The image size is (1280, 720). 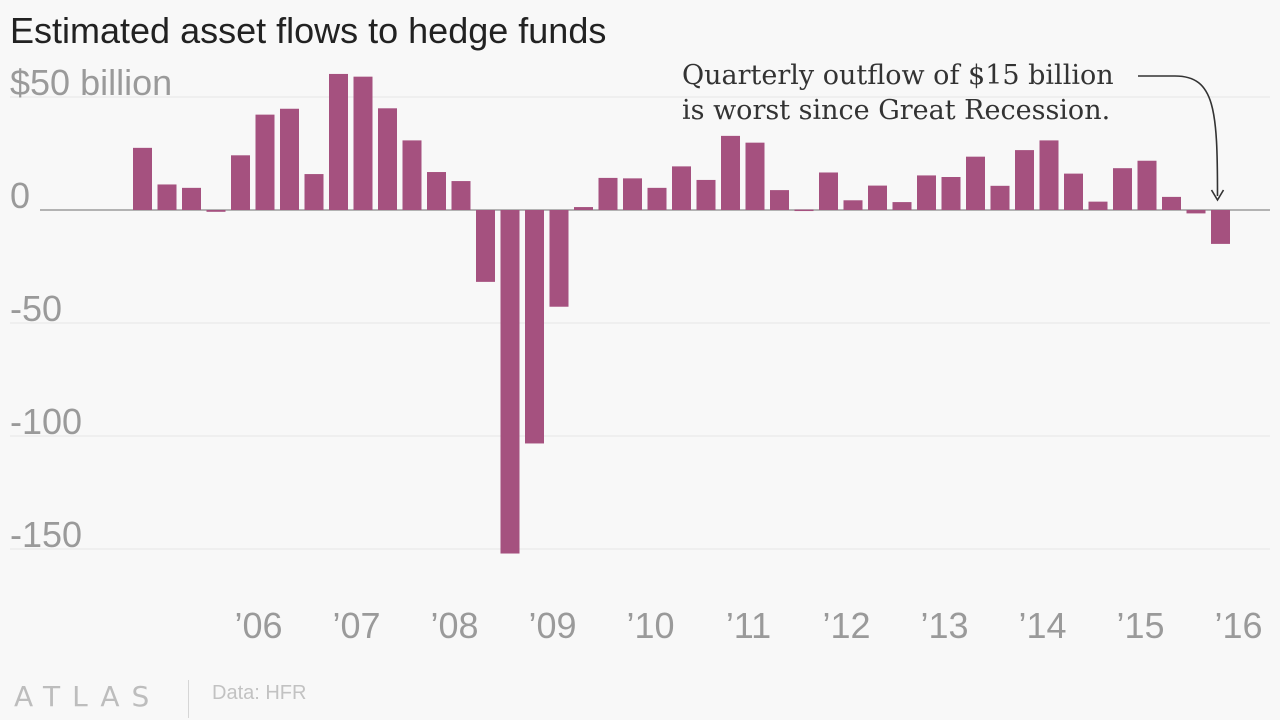 What do you see at coordinates (632, 194) in the screenshot?
I see `bar-q1-2010` at bounding box center [632, 194].